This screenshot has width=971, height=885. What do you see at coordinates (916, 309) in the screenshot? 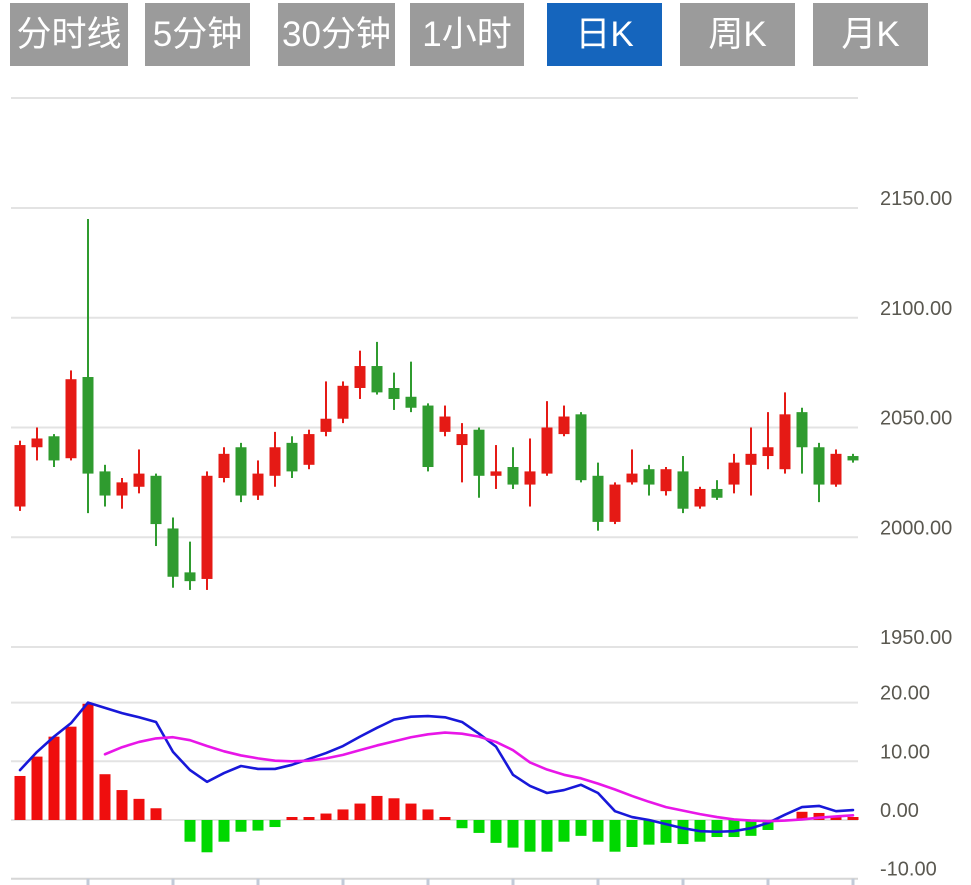
I see `y-axis-label: 2100.00` at bounding box center [916, 309].